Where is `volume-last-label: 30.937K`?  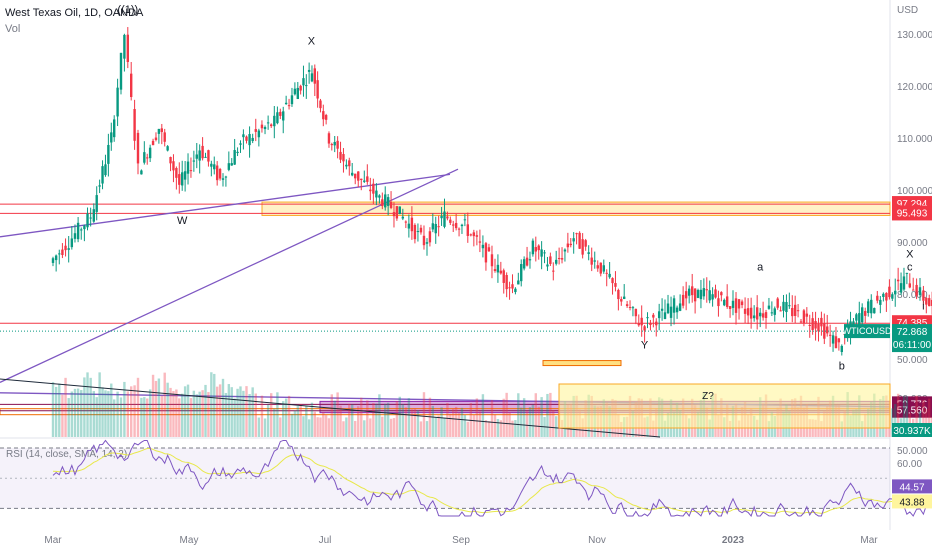
volume-last-label: 30.937K is located at coordinates (912, 431).